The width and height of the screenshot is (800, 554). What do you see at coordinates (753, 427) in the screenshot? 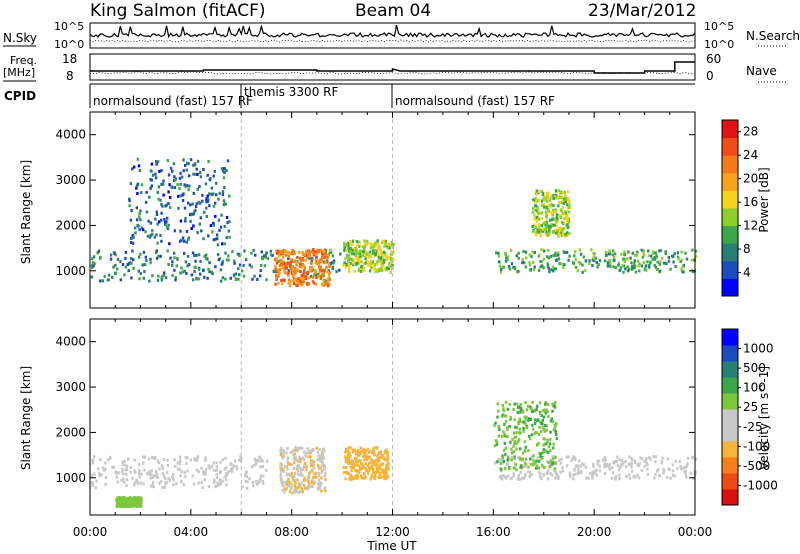
I see `colorbar-tick-label: -25` at bounding box center [753, 427].